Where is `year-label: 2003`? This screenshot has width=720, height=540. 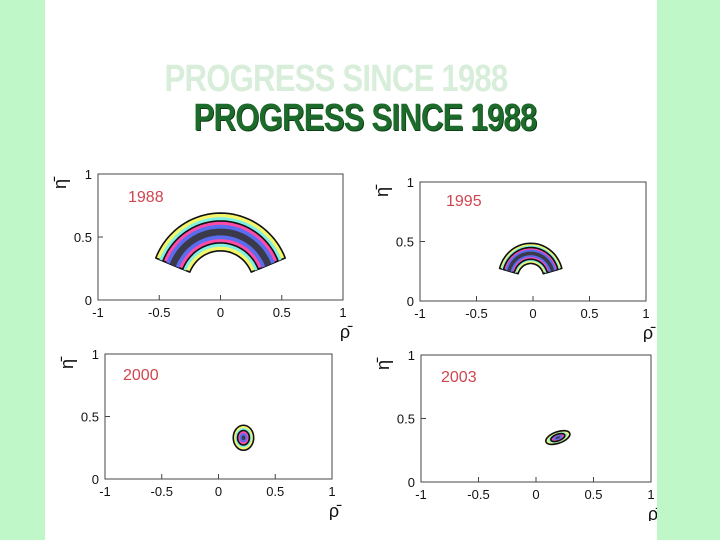 year-label: 2003 is located at coordinates (459, 377).